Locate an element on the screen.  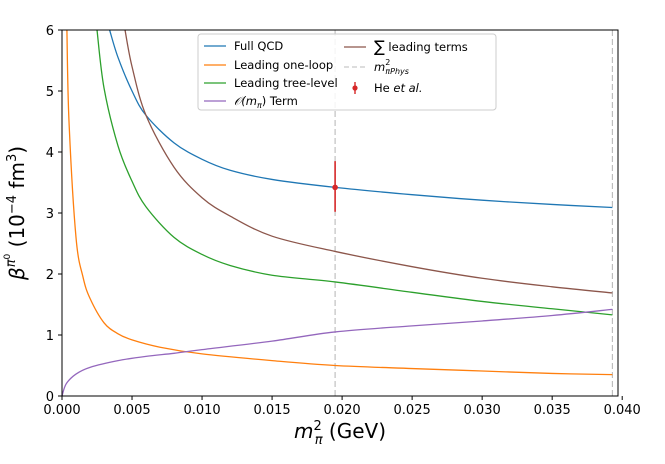
x-tick-label: 0.020 is located at coordinates (341, 410).